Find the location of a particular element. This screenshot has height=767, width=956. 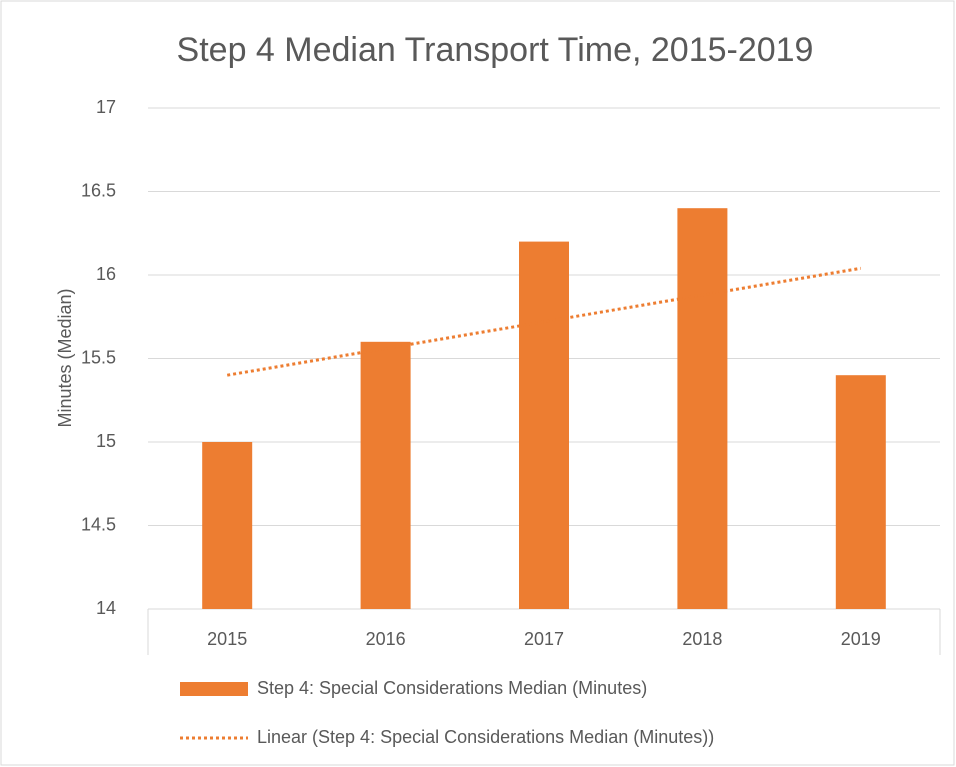

y-tick-label: 15 is located at coordinates (106, 441).